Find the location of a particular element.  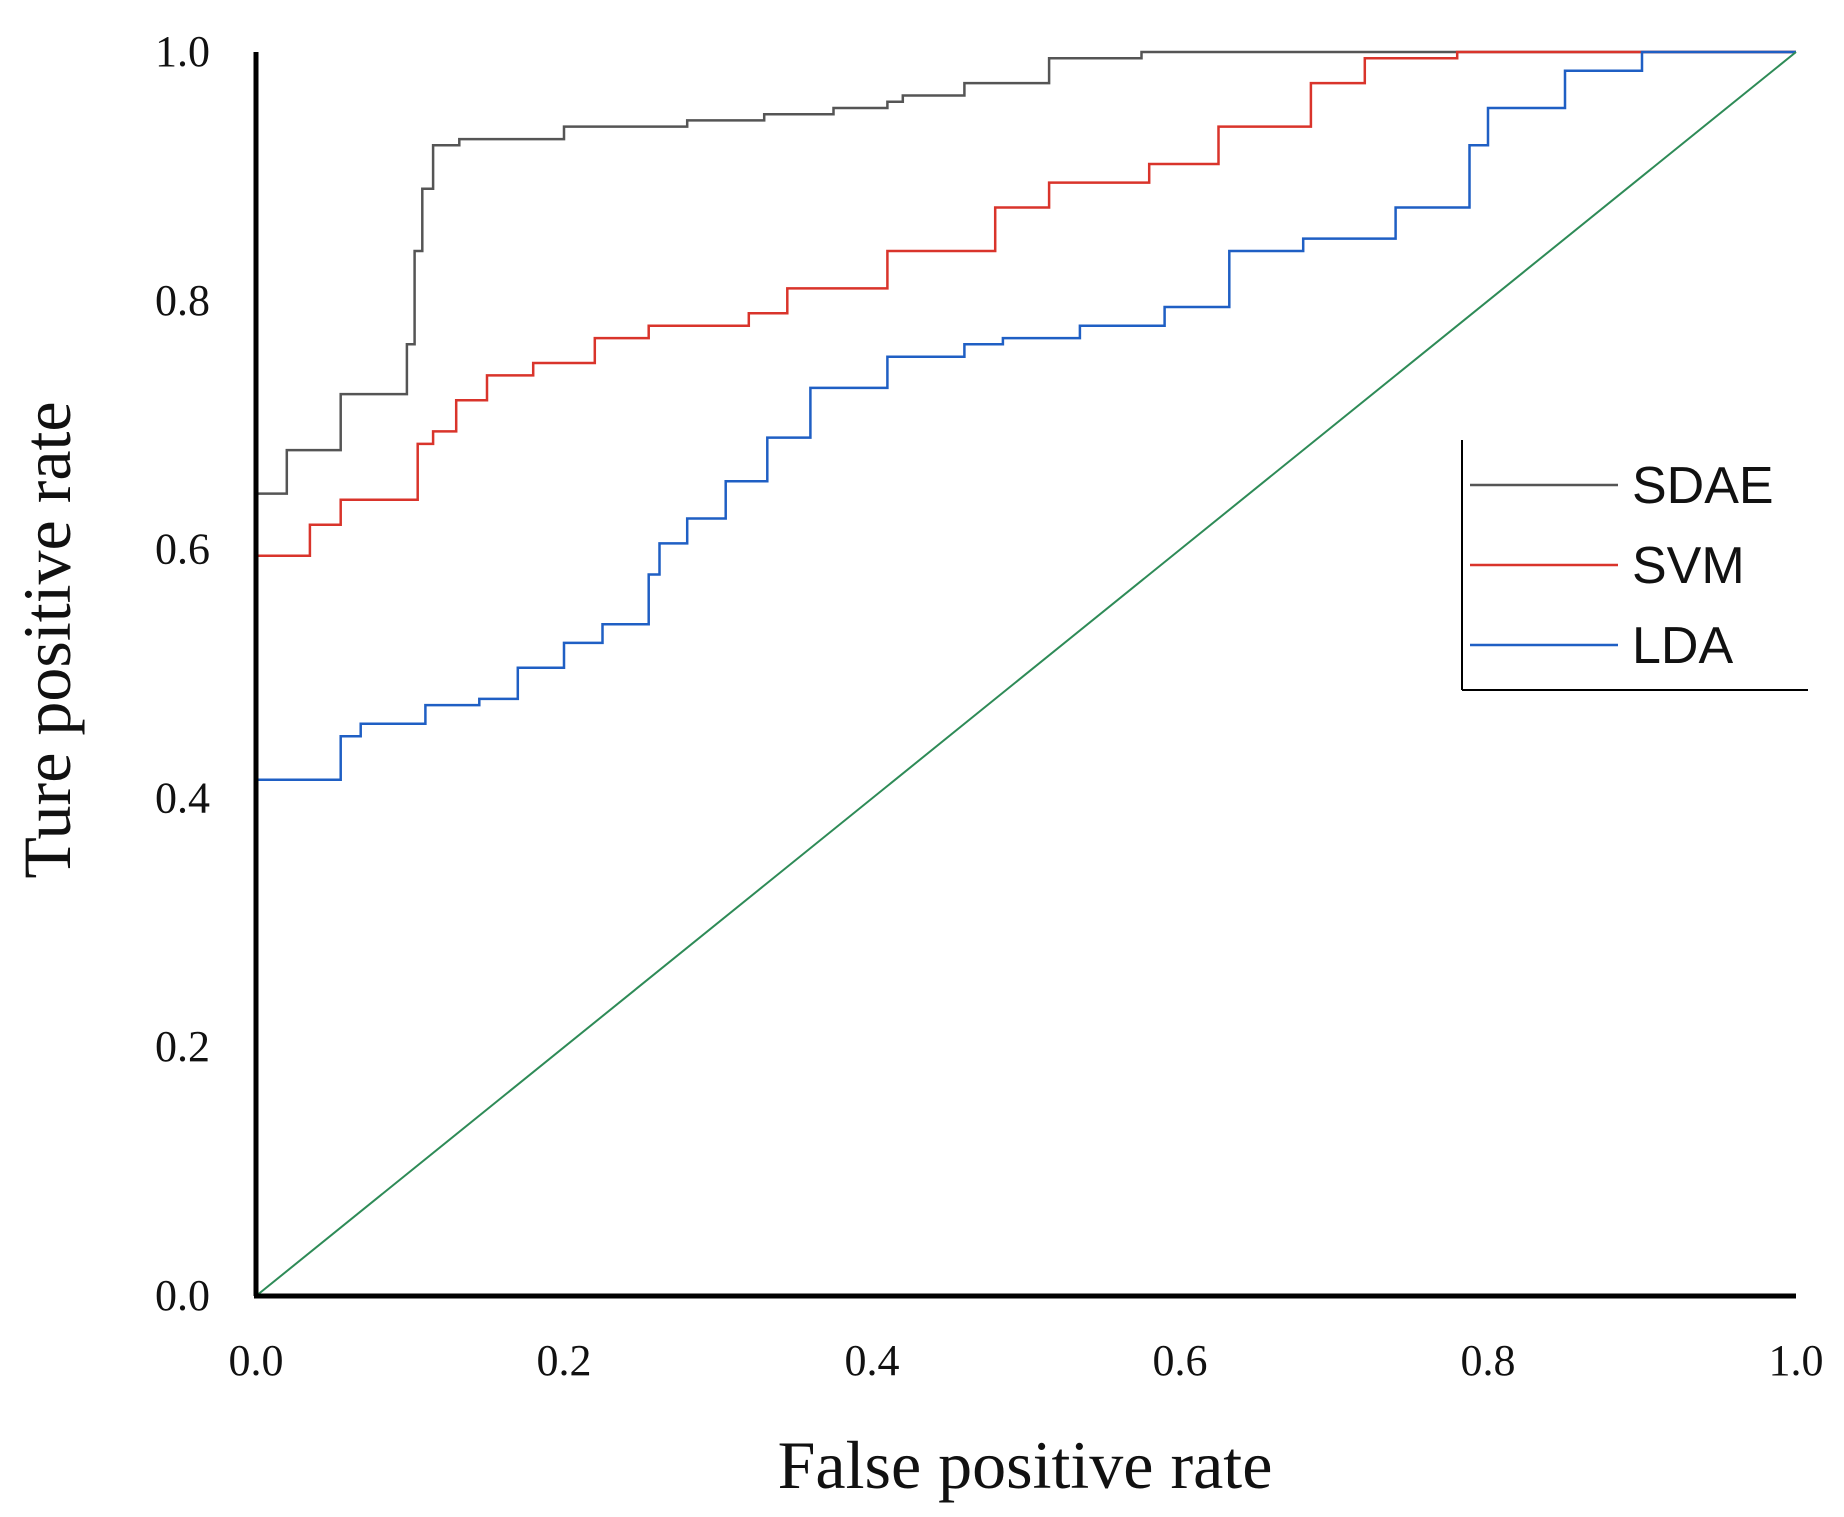

legend: SDAE SVM LDA is located at coordinates (1634, 565).